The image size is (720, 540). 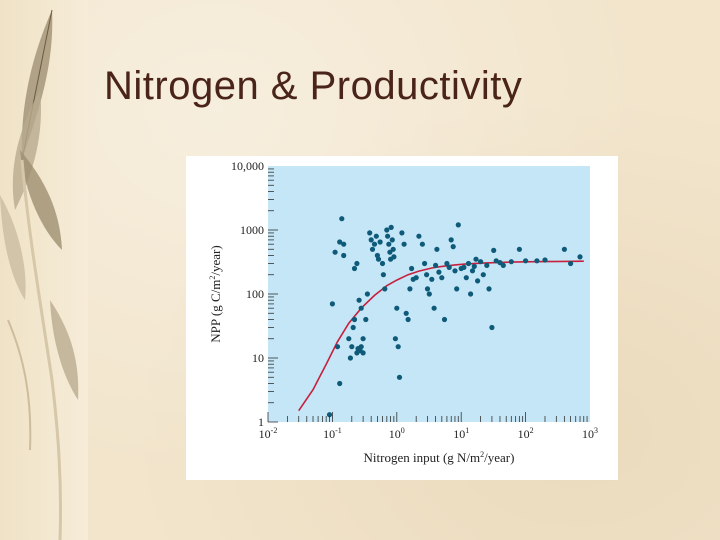 What do you see at coordinates (268, 433) in the screenshot?
I see `x-tick-label: 10⁻²` at bounding box center [268, 433].